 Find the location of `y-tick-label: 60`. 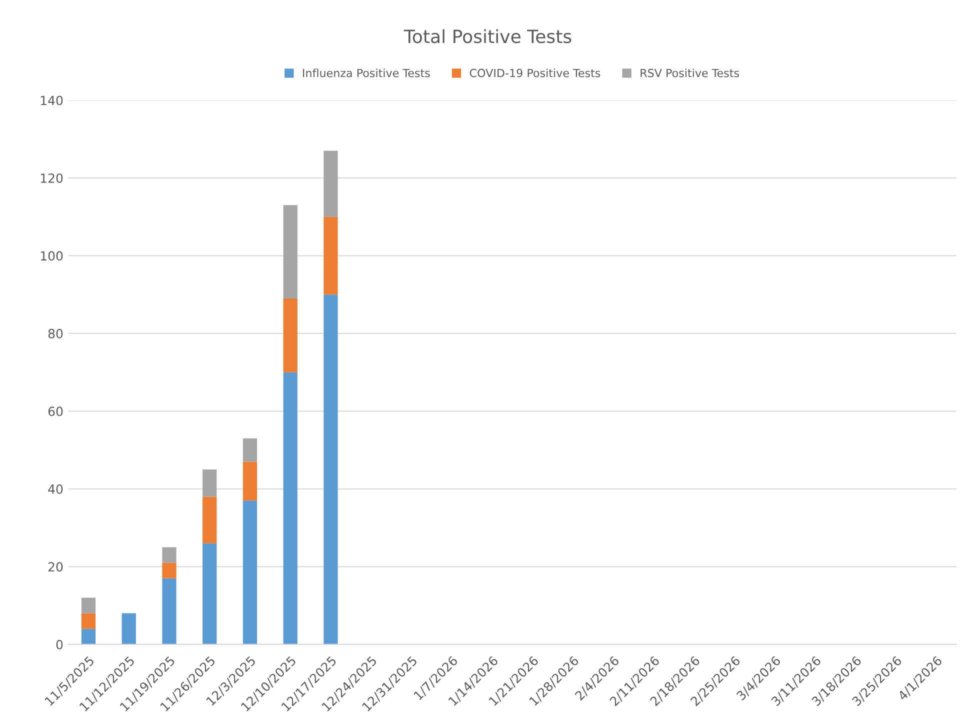

y-tick-label: 60 is located at coordinates (55, 411).